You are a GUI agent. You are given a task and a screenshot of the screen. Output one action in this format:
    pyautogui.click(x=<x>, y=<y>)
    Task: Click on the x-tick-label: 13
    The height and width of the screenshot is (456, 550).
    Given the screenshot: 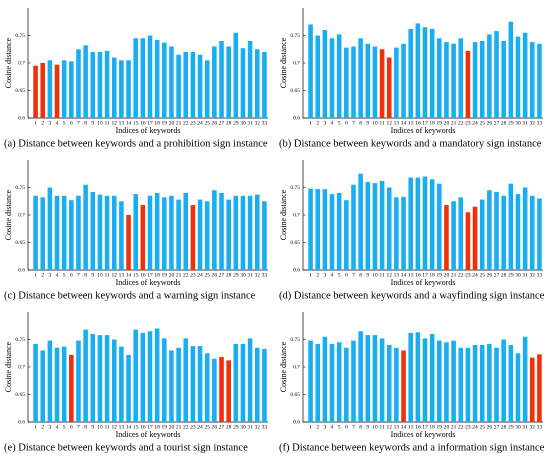 What is the action you would take?
    pyautogui.click(x=122, y=123)
    